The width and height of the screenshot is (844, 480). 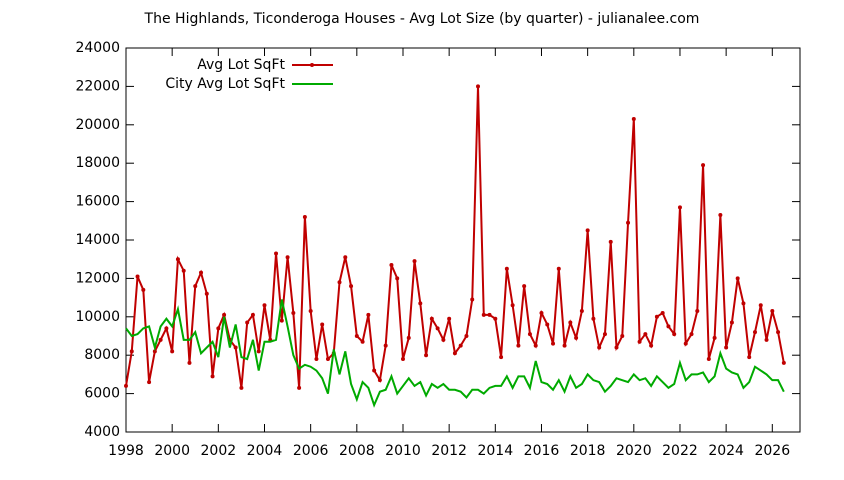 I want to click on y-tick-label: 18000, so click(x=97, y=163).